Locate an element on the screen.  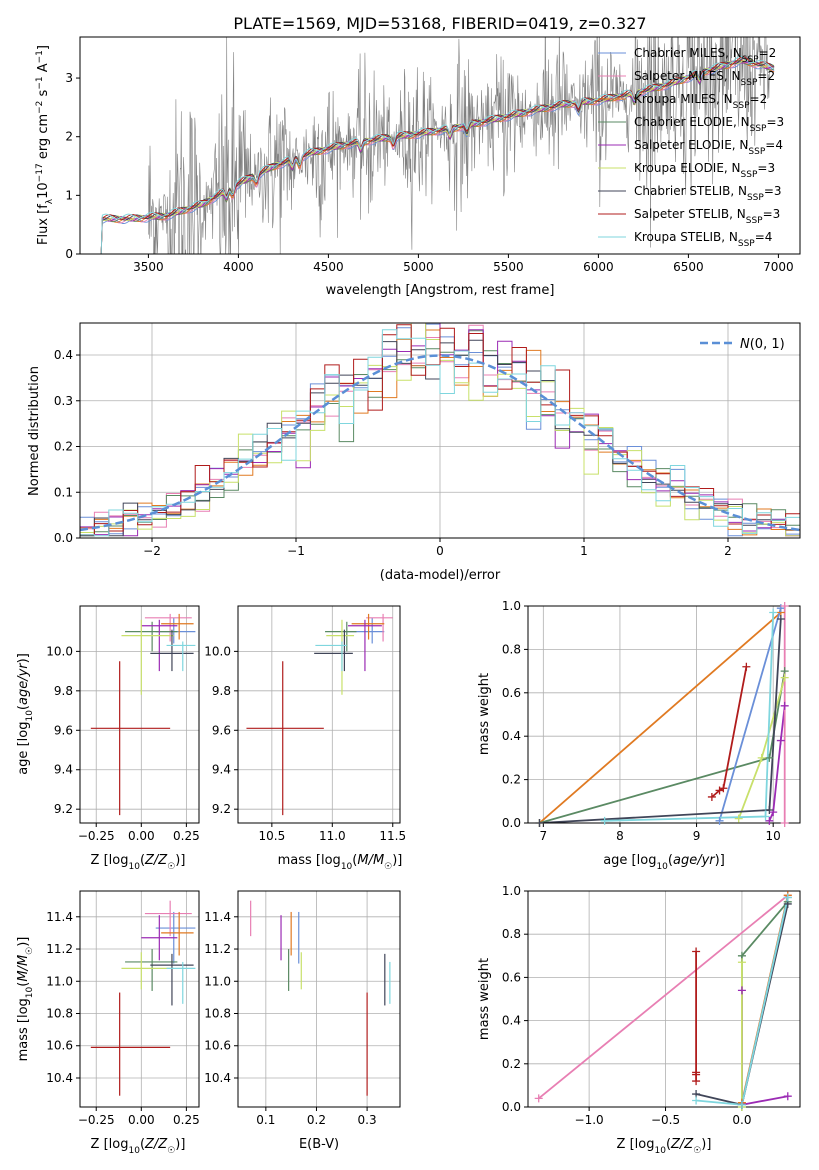
y-tick-label: 9.4 is located at coordinates (63, 770).